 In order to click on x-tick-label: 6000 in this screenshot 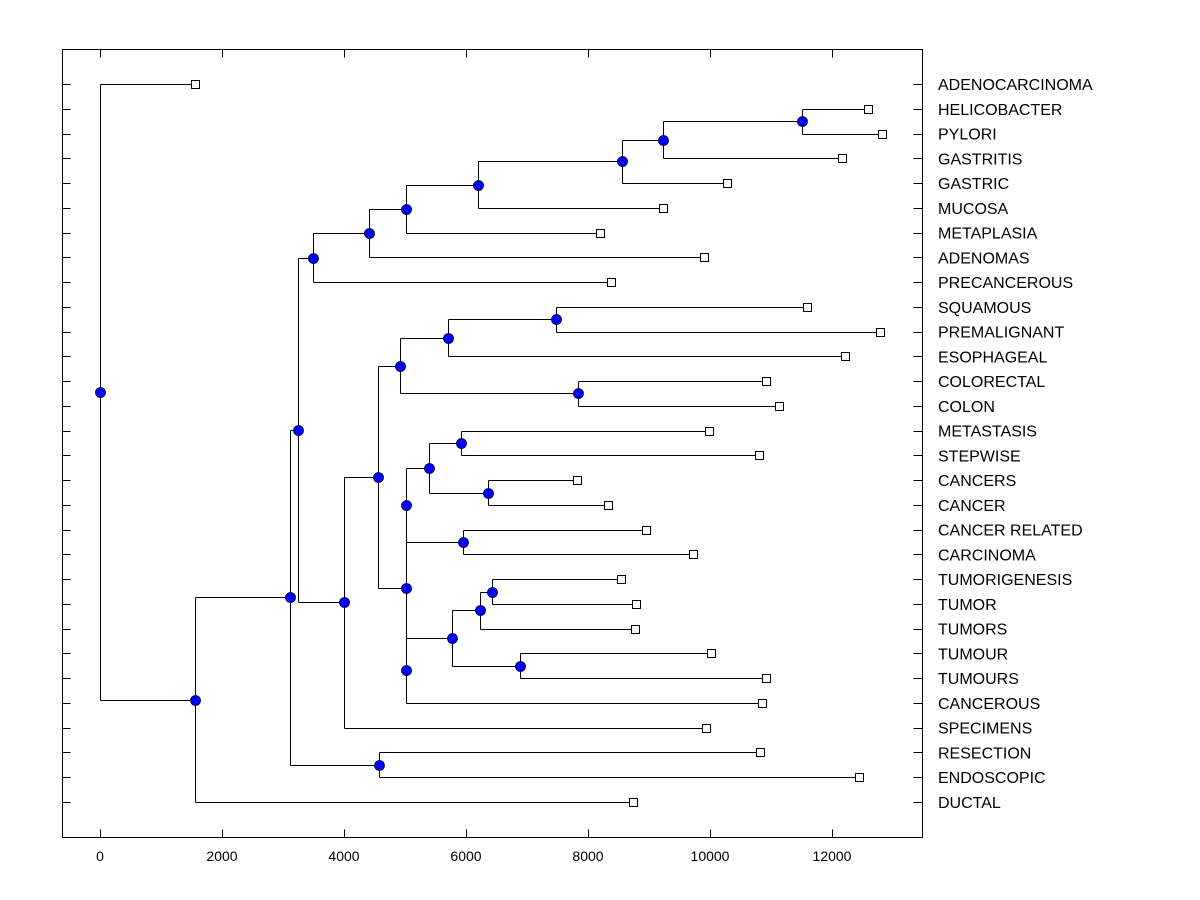, I will do `click(465, 856)`.